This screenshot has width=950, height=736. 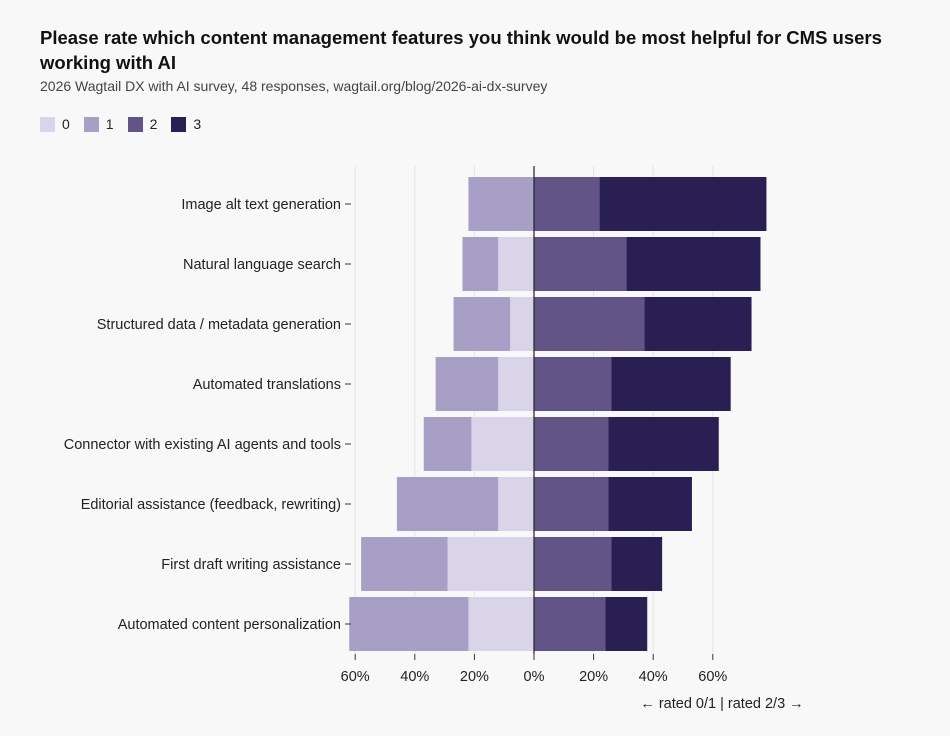 I want to click on category-label: Automated translations, so click(x=267, y=385).